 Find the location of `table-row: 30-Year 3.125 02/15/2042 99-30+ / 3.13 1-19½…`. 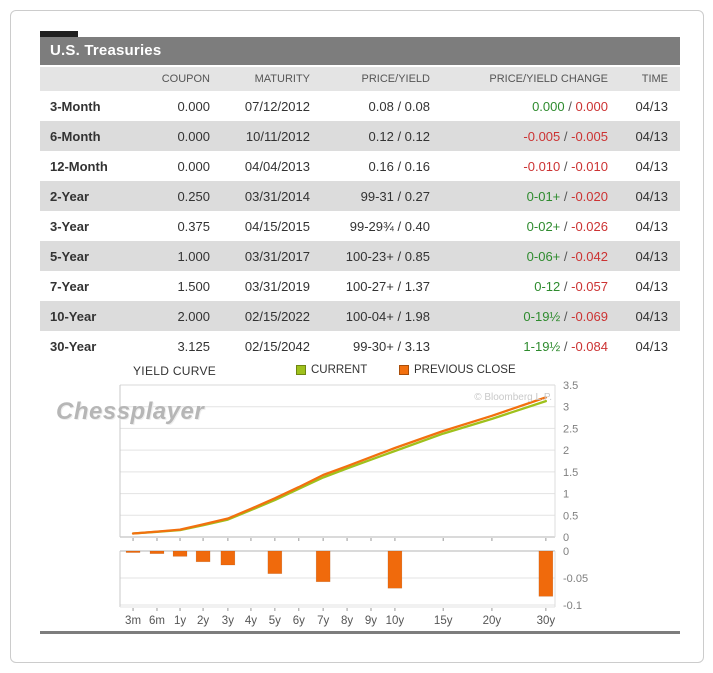

table-row: 30-Year 3.125 02/15/2042 99-30+ / 3.13 1-19½… is located at coordinates (360, 346).